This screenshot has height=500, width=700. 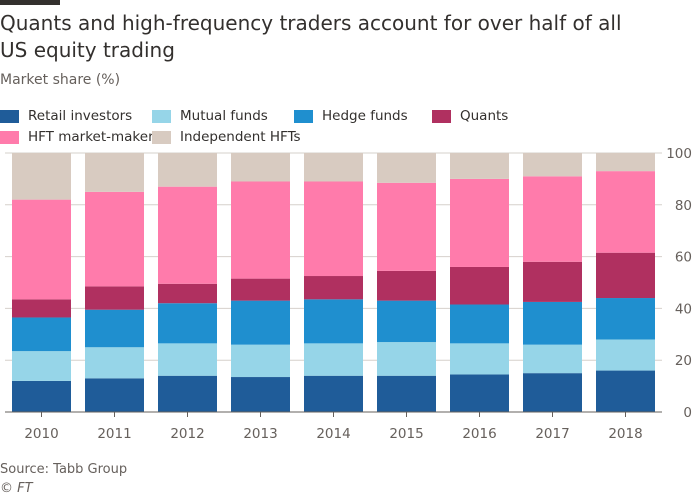 What do you see at coordinates (552, 359) in the screenshot?
I see `bar-2017-mutual-funds` at bounding box center [552, 359].